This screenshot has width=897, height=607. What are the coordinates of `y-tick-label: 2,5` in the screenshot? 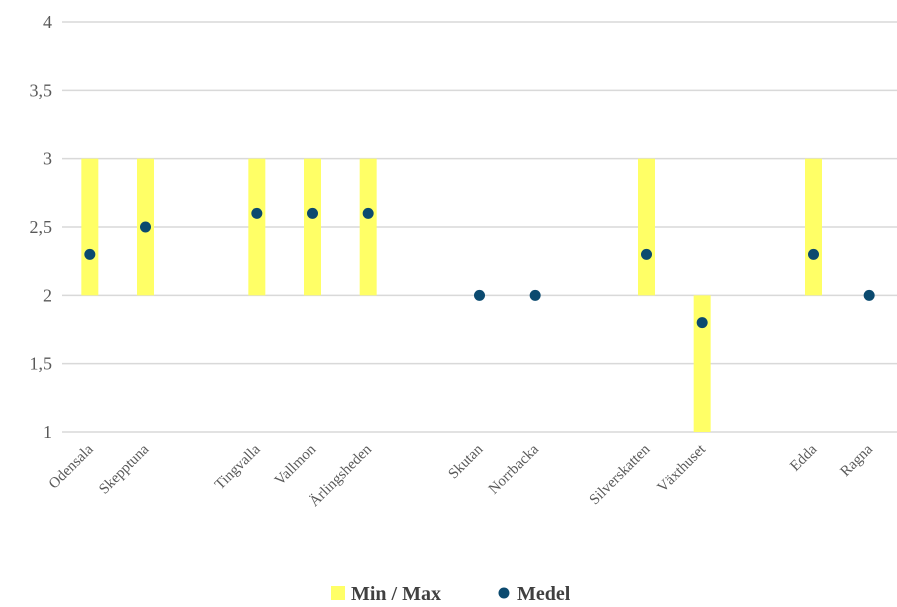 It's located at (41, 227).